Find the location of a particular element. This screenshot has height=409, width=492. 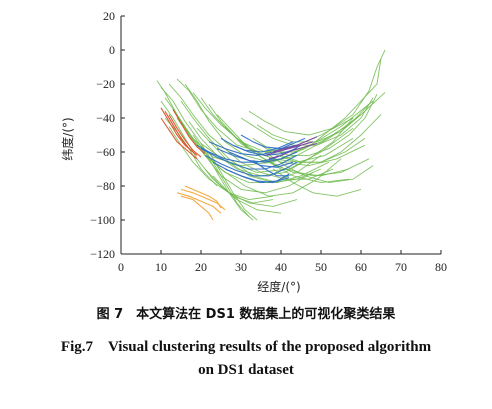

x-tick-label: 60 is located at coordinates (361, 267).